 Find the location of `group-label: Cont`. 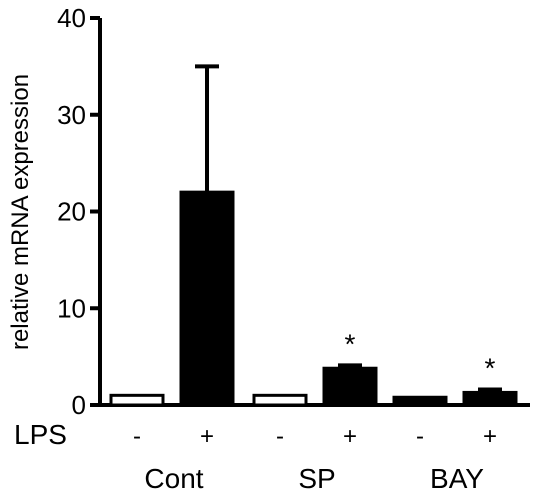

group-label: Cont is located at coordinates (173, 478).